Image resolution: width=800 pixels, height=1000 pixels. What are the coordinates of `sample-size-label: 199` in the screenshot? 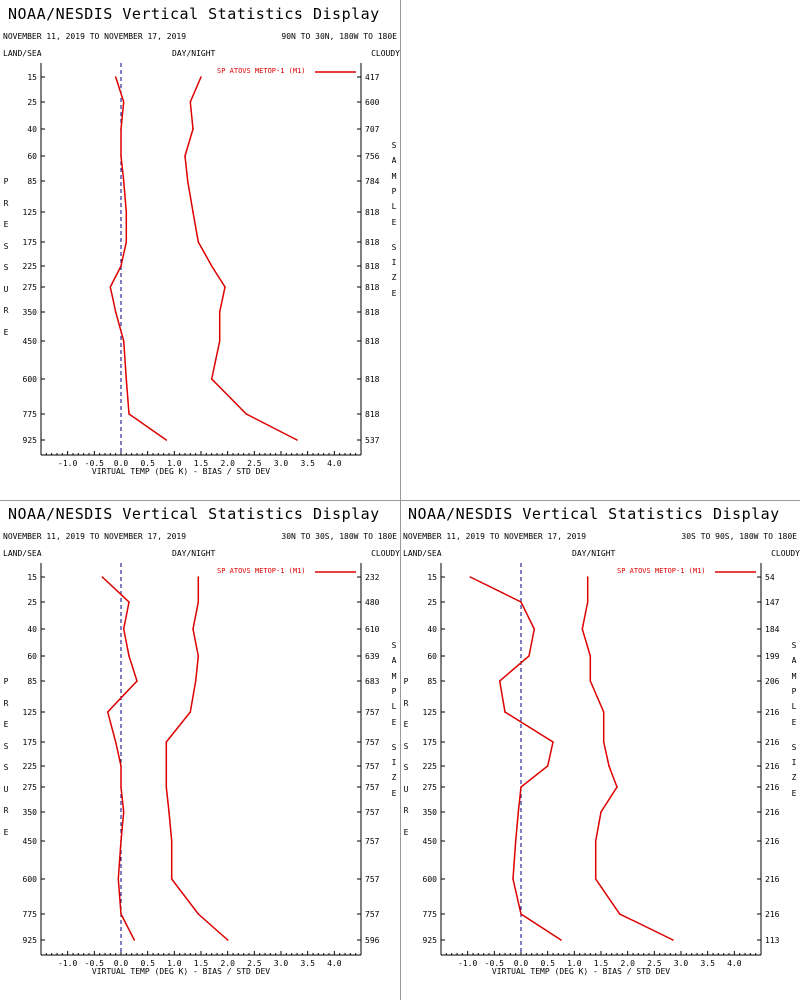 It's located at (772, 656).